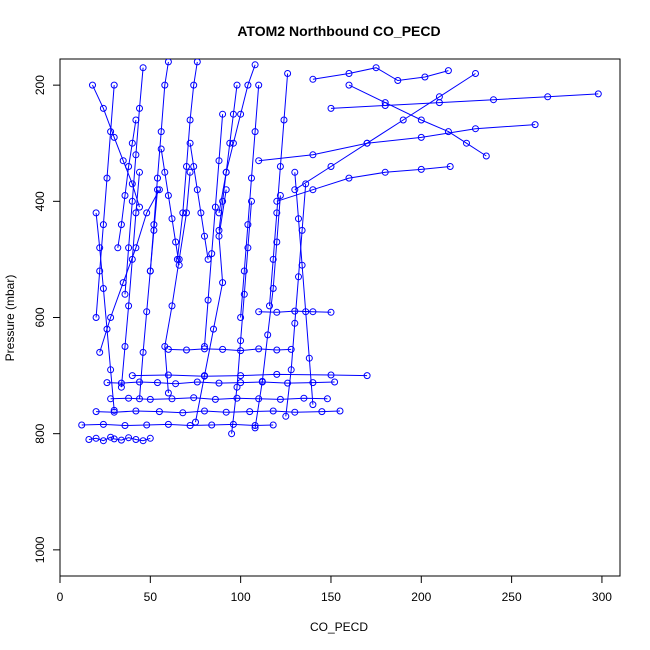 The image size is (650, 650). What do you see at coordinates (40, 201) in the screenshot?
I see `y-tick-label: 400` at bounding box center [40, 201].